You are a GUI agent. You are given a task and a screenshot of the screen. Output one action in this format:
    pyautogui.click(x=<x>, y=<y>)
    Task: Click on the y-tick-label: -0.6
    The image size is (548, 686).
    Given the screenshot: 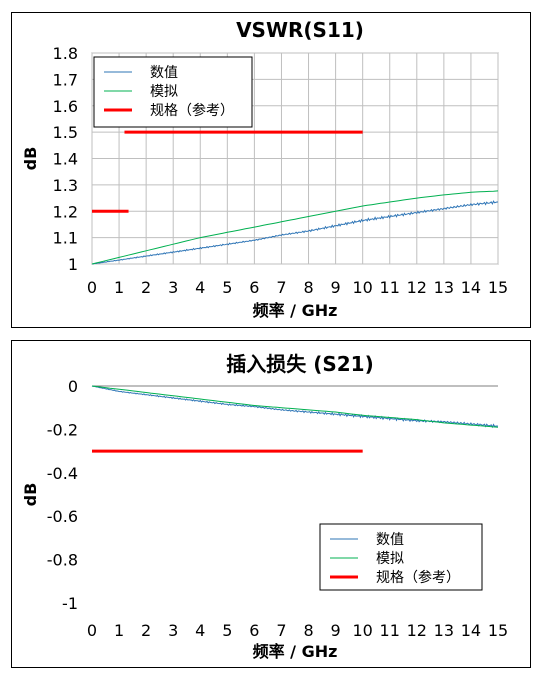 What is the action you would take?
    pyautogui.click(x=62, y=516)
    